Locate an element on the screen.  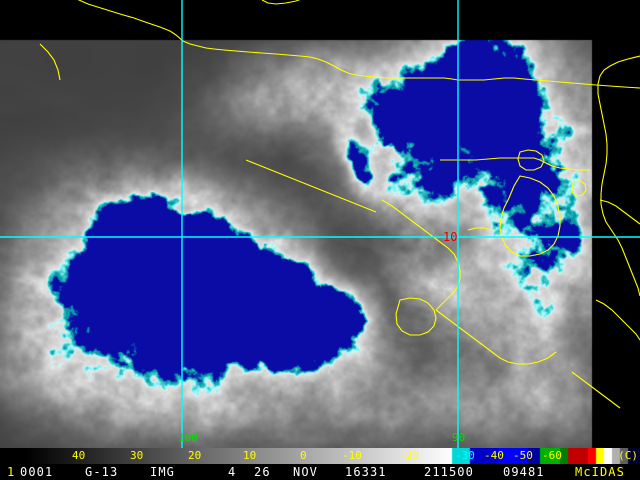
status-month: NOV is located at coordinates (305, 472).